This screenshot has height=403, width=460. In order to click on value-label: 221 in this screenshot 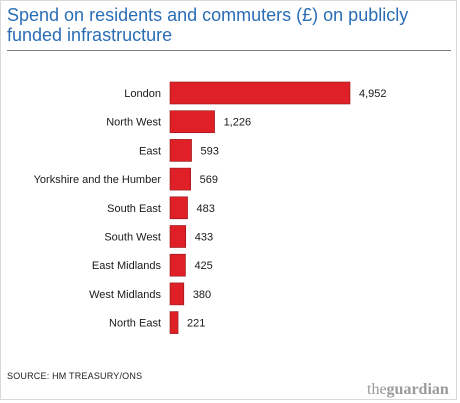, I will do `click(196, 324)`.